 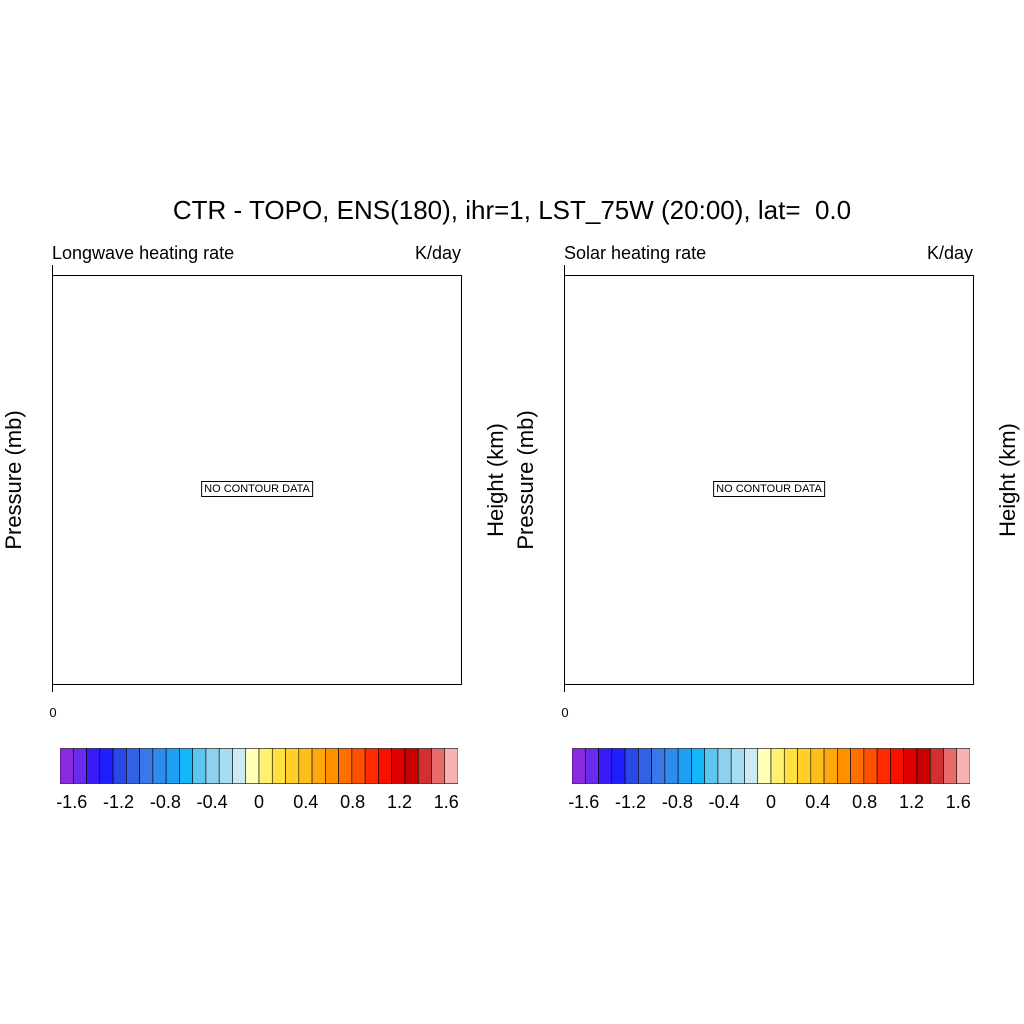 I want to click on colorbar-tick-label: 0, so click(x=771, y=802).